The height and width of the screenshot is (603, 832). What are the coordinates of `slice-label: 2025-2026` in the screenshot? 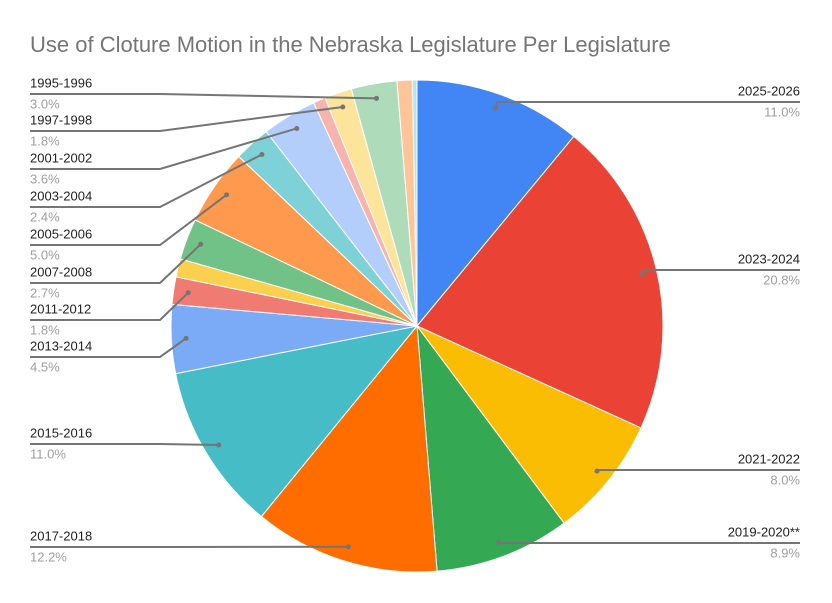 It's located at (769, 90).